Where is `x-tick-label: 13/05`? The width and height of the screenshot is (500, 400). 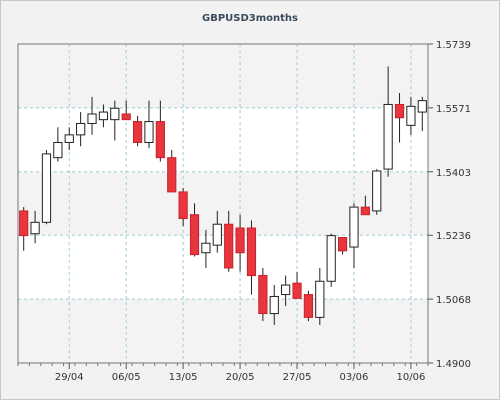 x-tick-label: 13/05 is located at coordinates (183, 377).